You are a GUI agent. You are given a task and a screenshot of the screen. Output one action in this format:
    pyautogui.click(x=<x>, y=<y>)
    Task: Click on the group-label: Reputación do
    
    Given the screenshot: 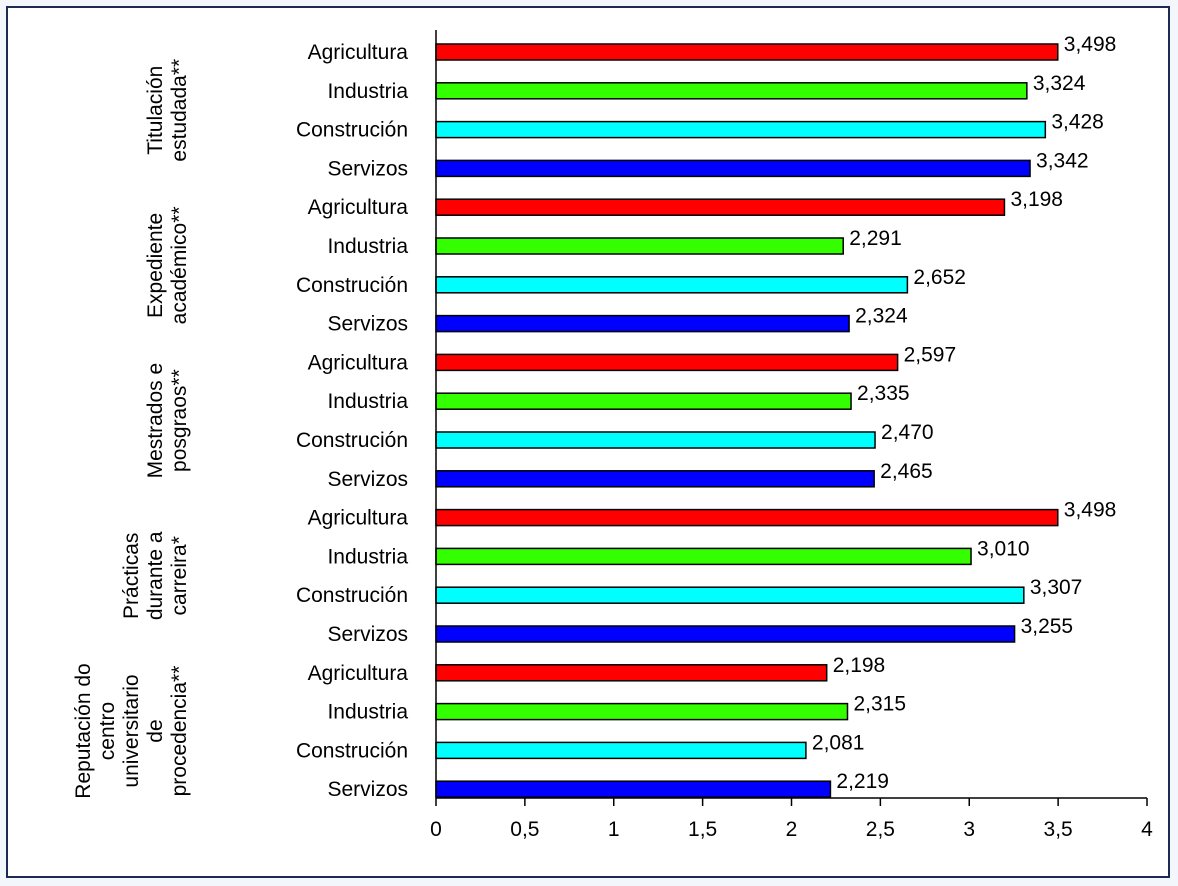 What is the action you would take?
    pyautogui.click(x=83, y=730)
    